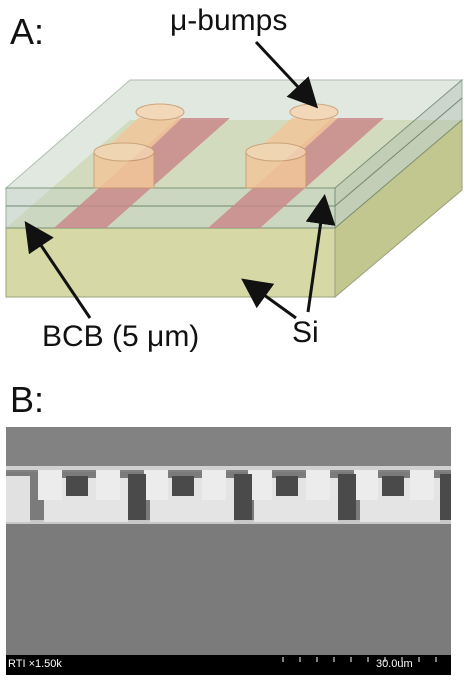 This screenshot has height=680, width=471. I want to click on bumps-callout-label: μ-bumps, so click(229, 20).